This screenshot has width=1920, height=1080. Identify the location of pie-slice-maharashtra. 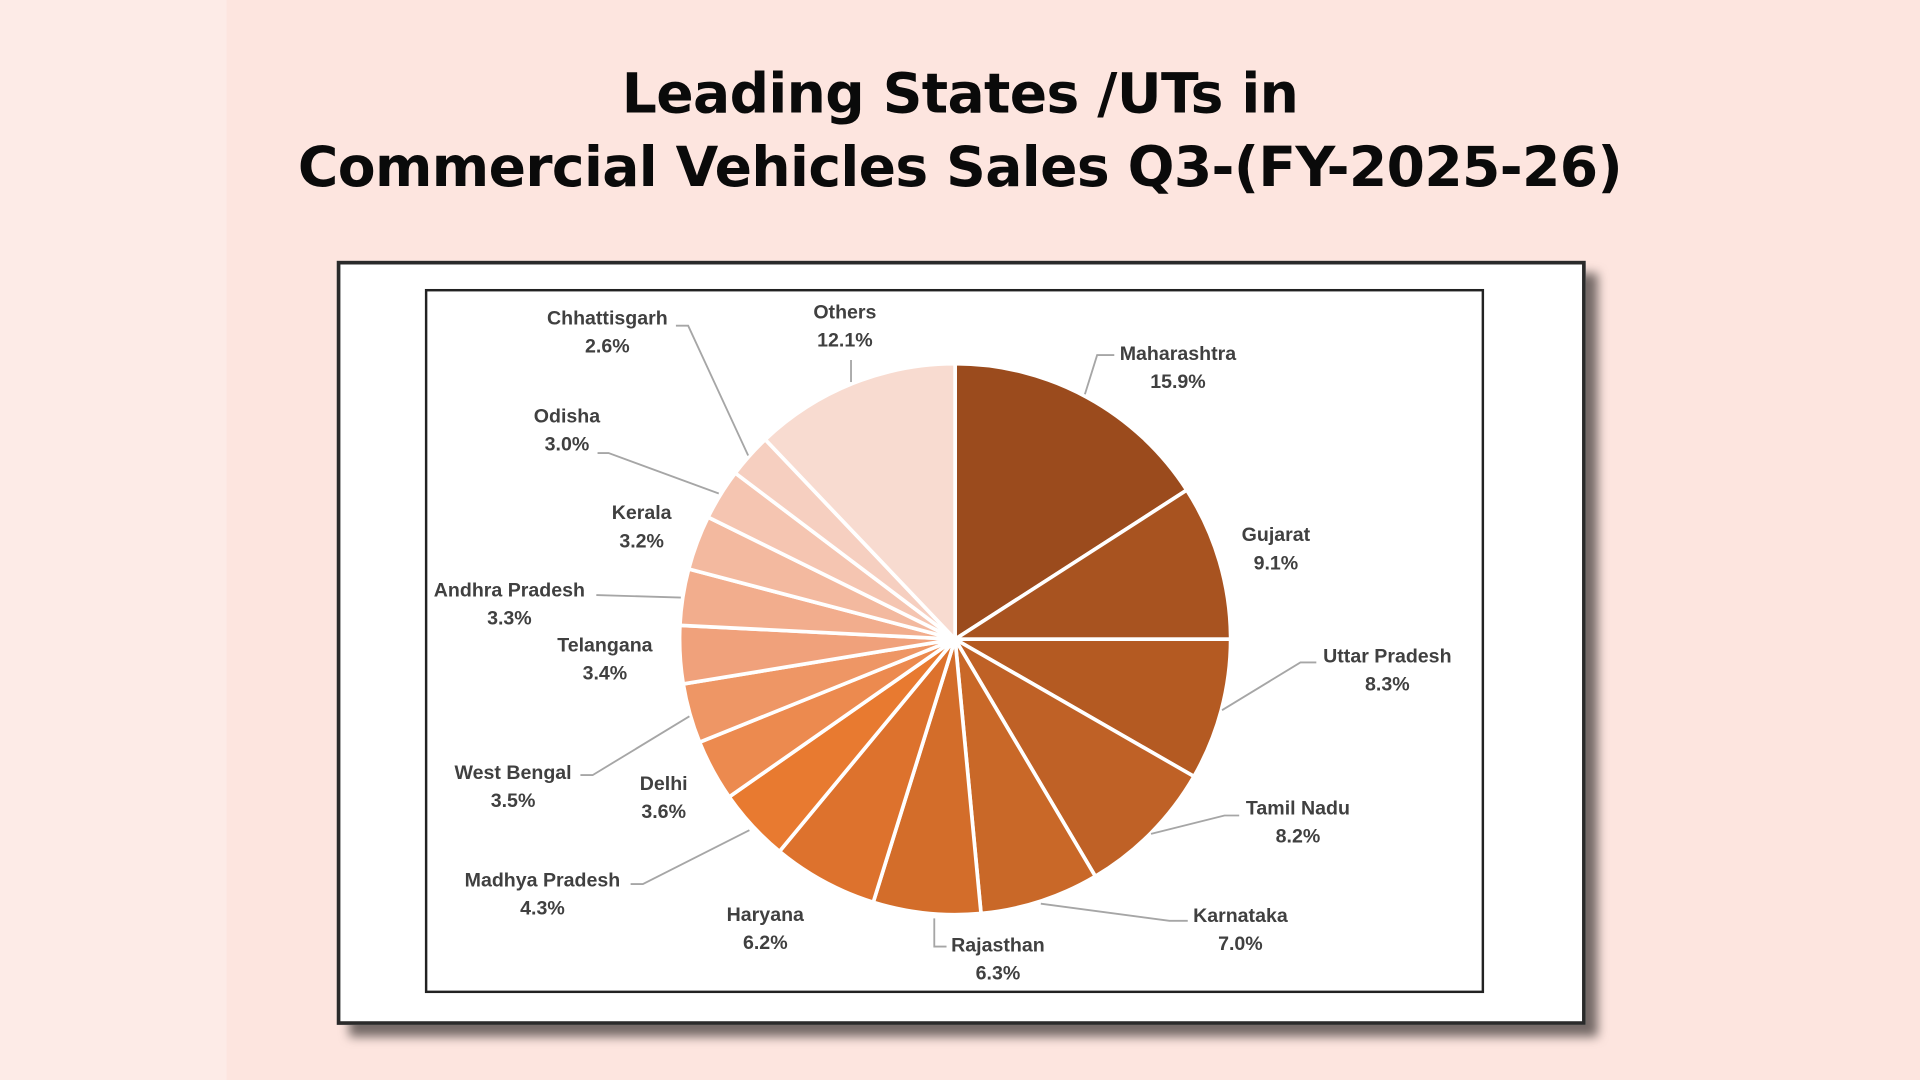
(1071, 502).